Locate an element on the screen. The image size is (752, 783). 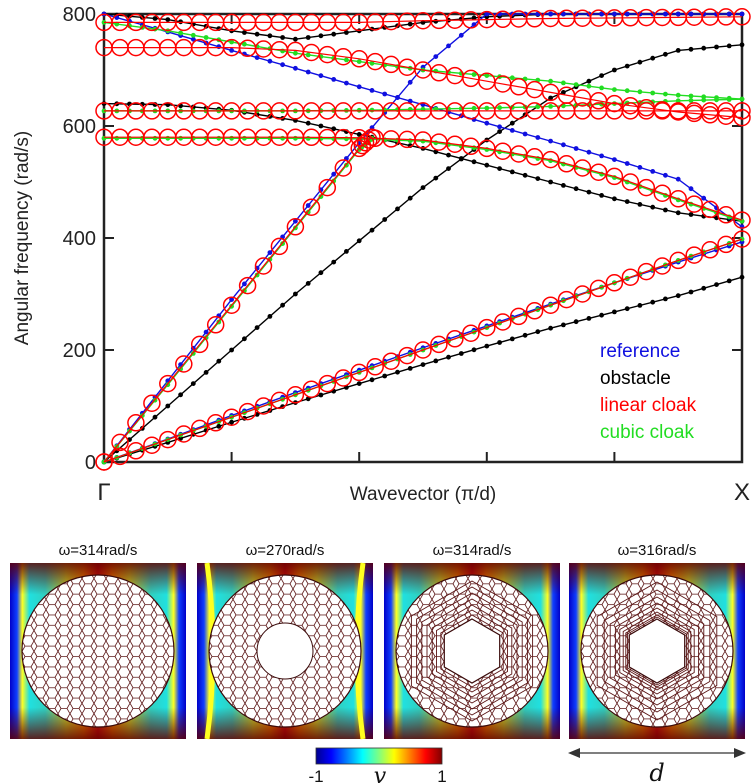
cloak-rings is located at coordinates (657, 651).